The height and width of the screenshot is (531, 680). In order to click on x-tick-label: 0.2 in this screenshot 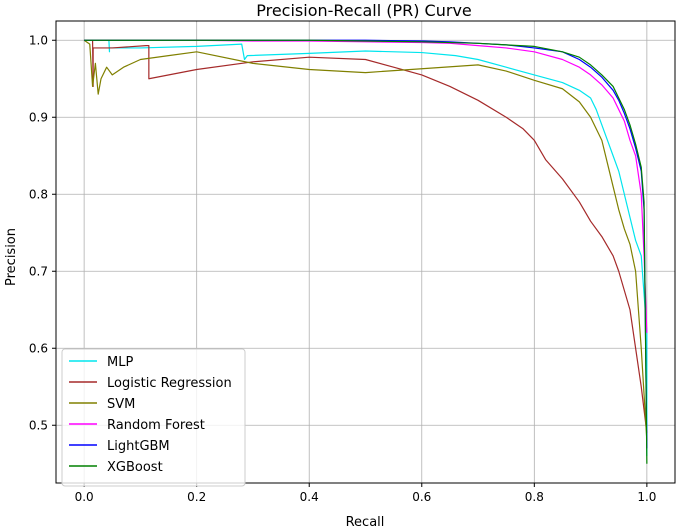, I will do `click(196, 497)`.